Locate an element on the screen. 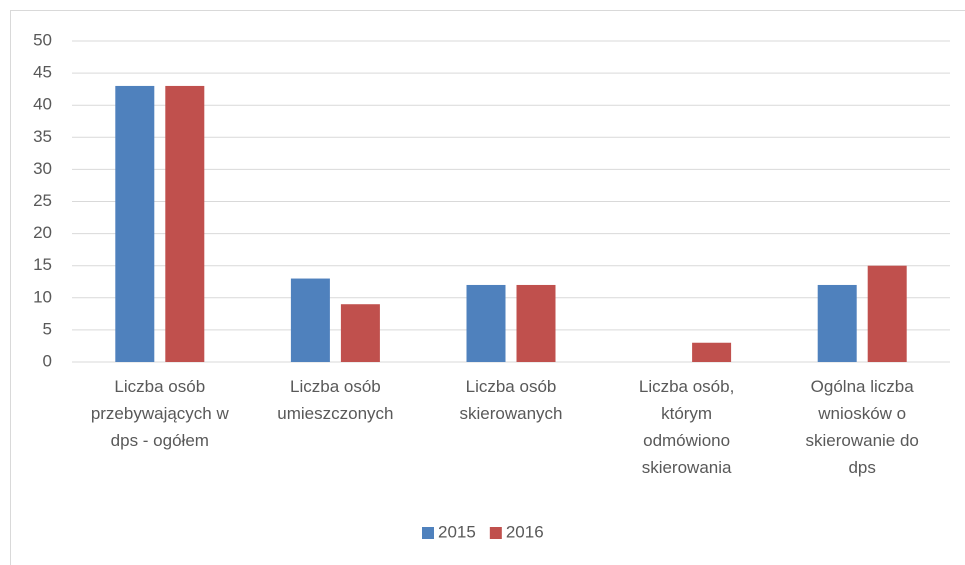 This screenshot has height=565, width=965. y-tick-label: 25 is located at coordinates (42, 200).